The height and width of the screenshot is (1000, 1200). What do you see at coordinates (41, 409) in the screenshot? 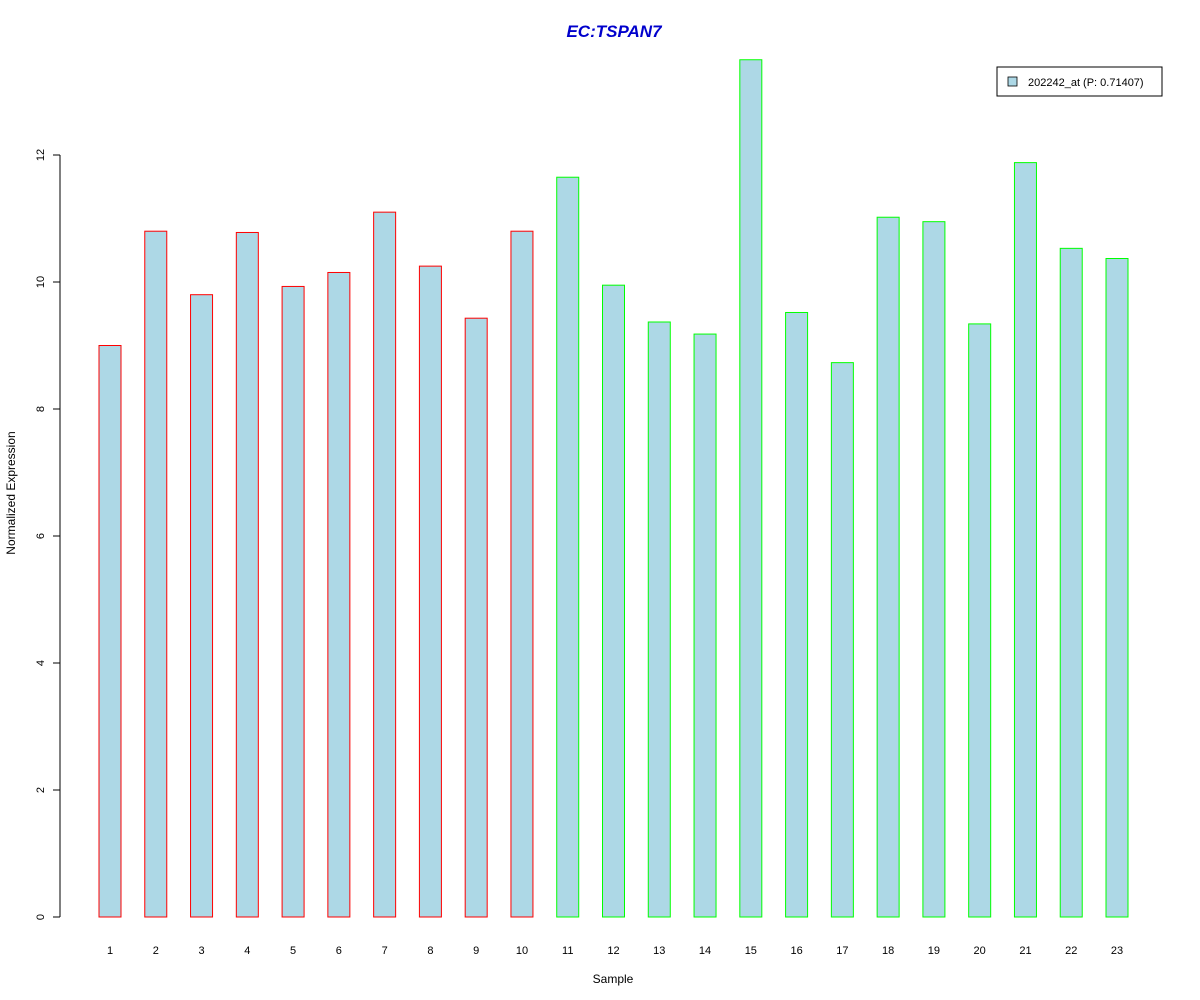
I see `y-tick-label: 8` at bounding box center [41, 409].